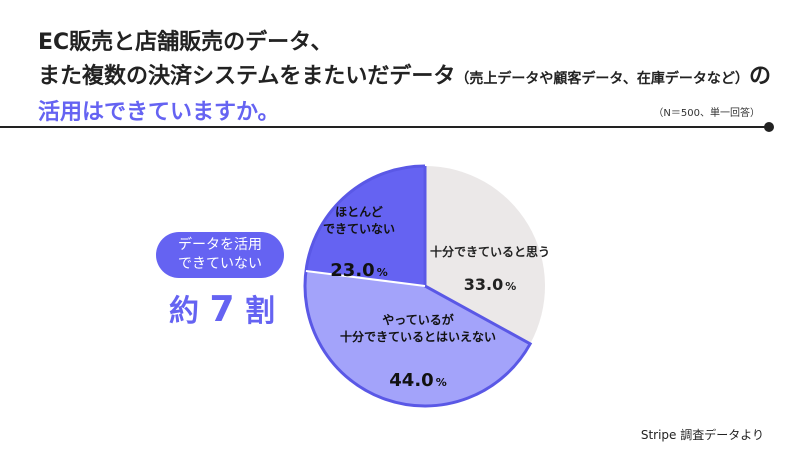 This screenshot has height=462, width=800. I want to click on sample-note: （N＝500、単一回答）, so click(706, 113).